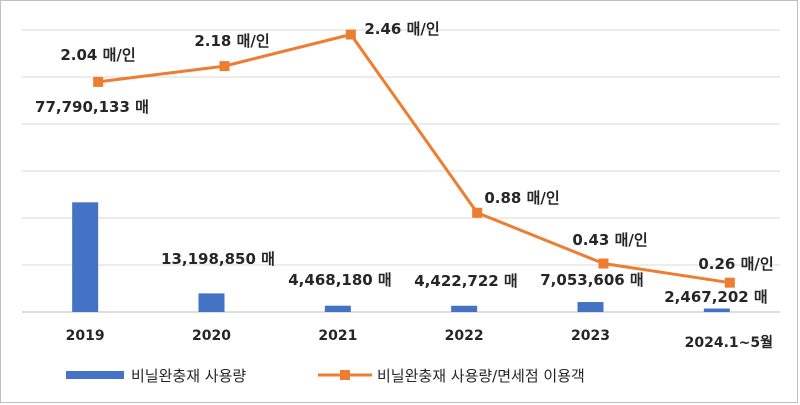 The width and height of the screenshot is (800, 405). What do you see at coordinates (729, 282) in the screenshot?
I see `line-marker-2024.1~5월` at bounding box center [729, 282].